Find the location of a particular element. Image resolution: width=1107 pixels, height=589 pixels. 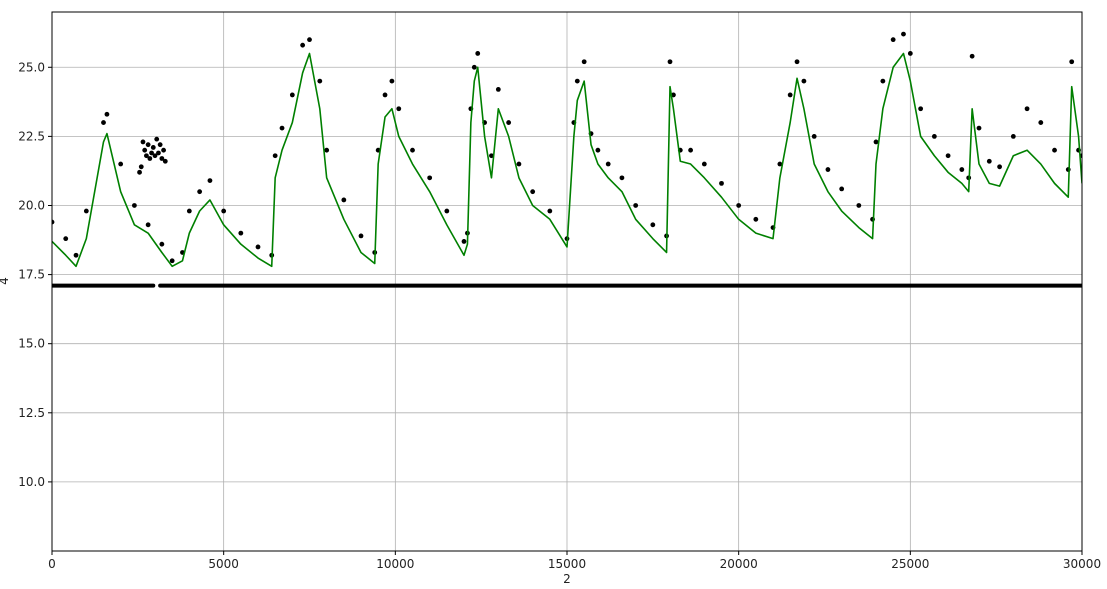

x-tick-label: 0 is located at coordinates (52, 564).